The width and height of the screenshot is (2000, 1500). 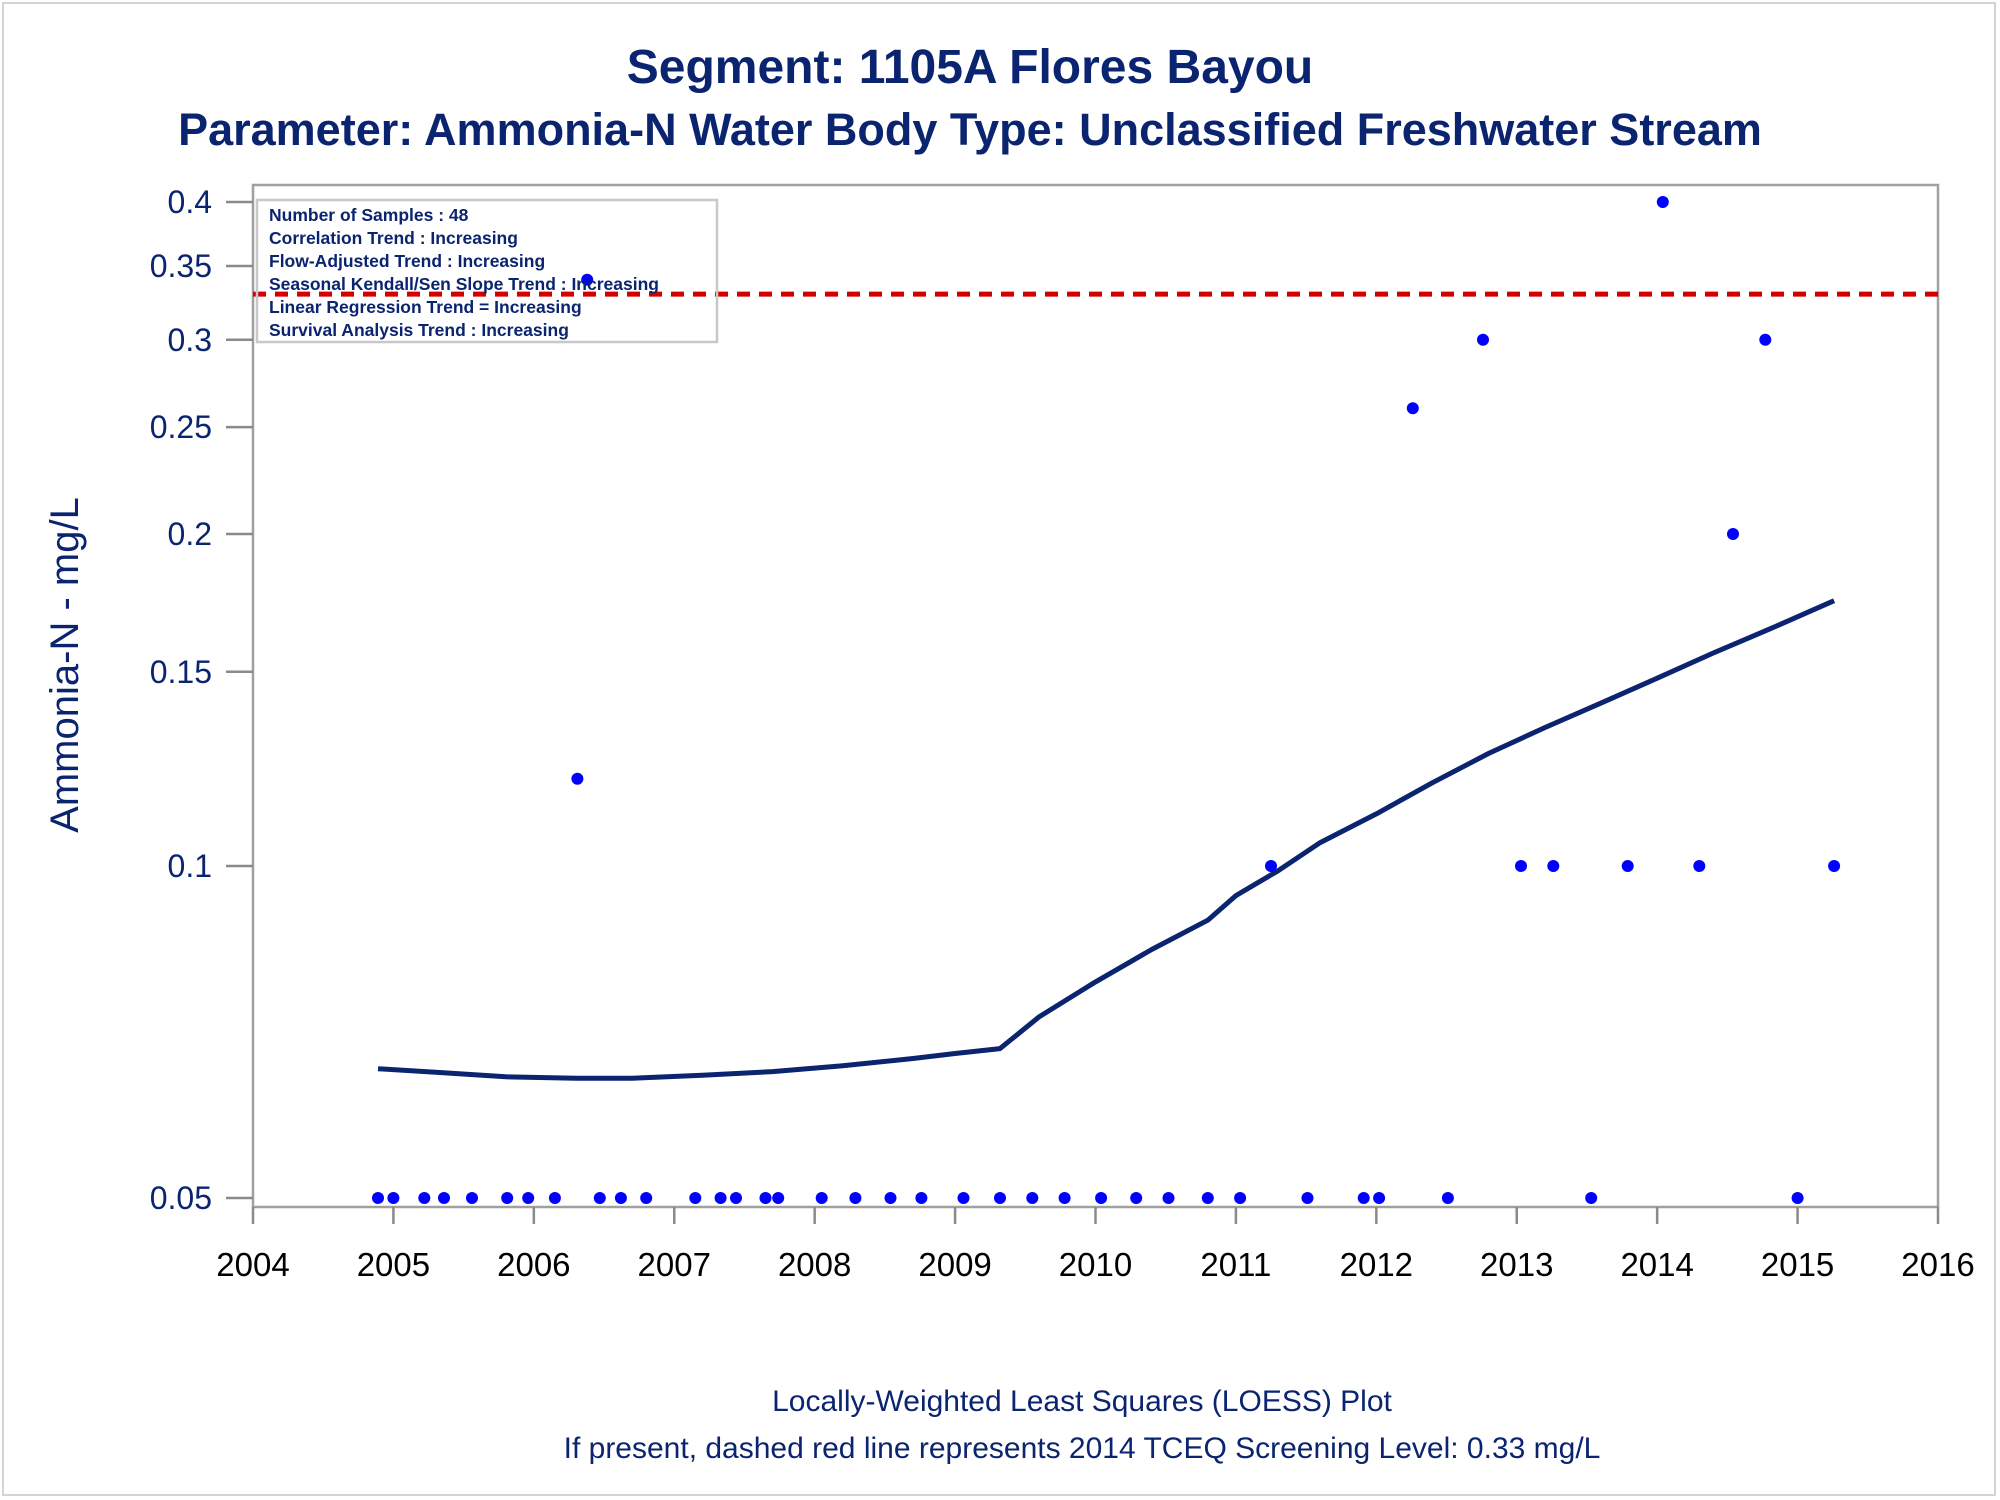 I want to click on chart-title: Segment: 1105A Flores Bayou, so click(x=970, y=67).